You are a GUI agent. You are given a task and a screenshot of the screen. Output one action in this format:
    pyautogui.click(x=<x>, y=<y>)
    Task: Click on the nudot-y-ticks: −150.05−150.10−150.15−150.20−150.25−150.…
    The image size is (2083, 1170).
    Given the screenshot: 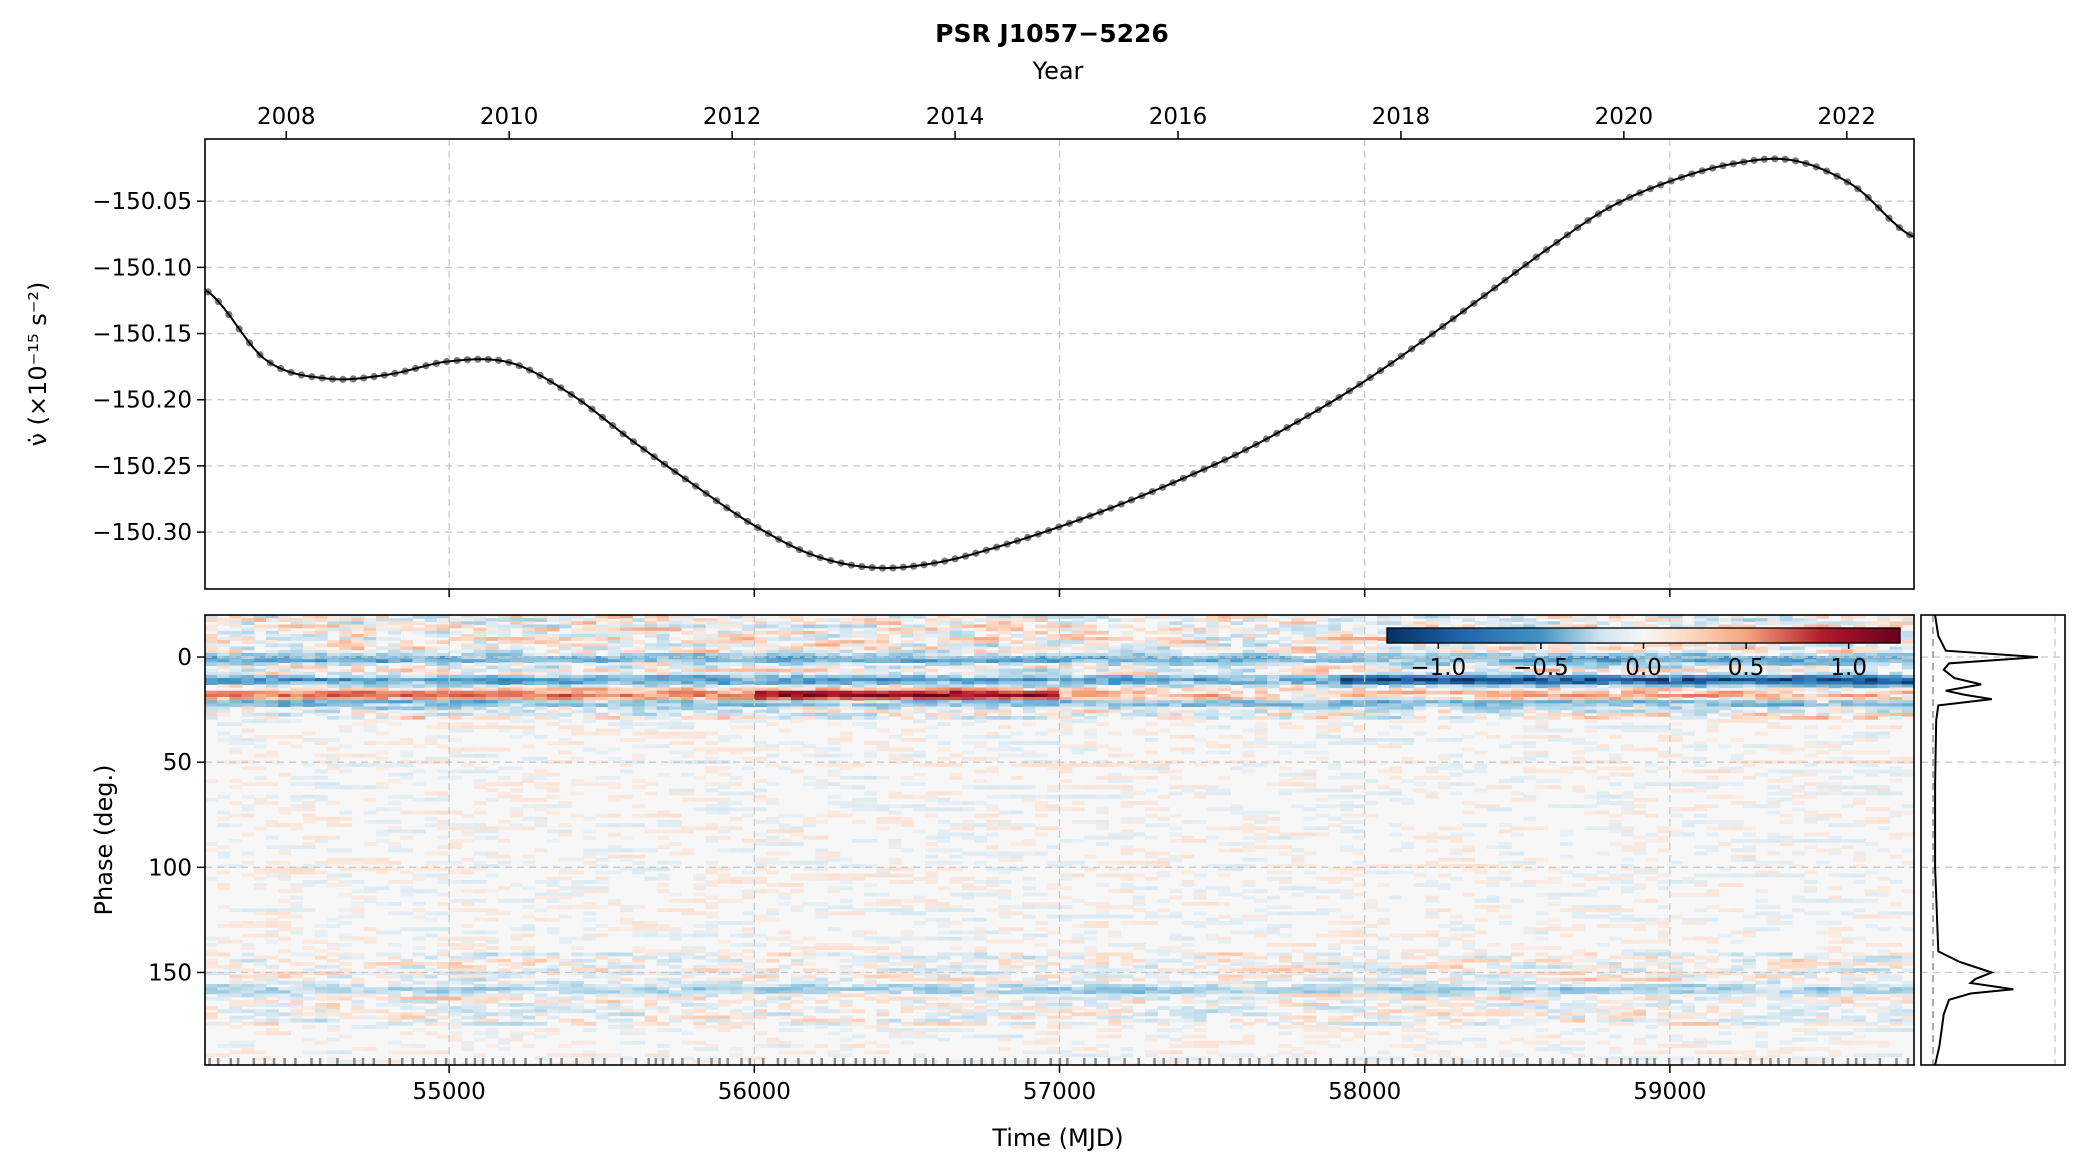 What is the action you would take?
    pyautogui.click(x=148, y=367)
    